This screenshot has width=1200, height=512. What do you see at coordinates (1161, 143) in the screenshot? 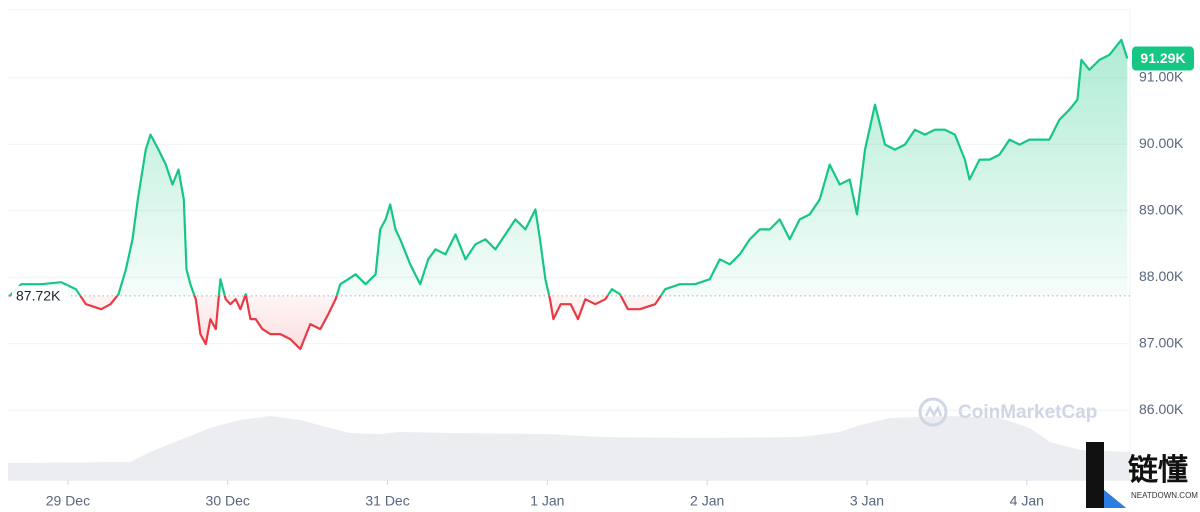
I see `y-tick-label: 90.00K` at bounding box center [1161, 143].